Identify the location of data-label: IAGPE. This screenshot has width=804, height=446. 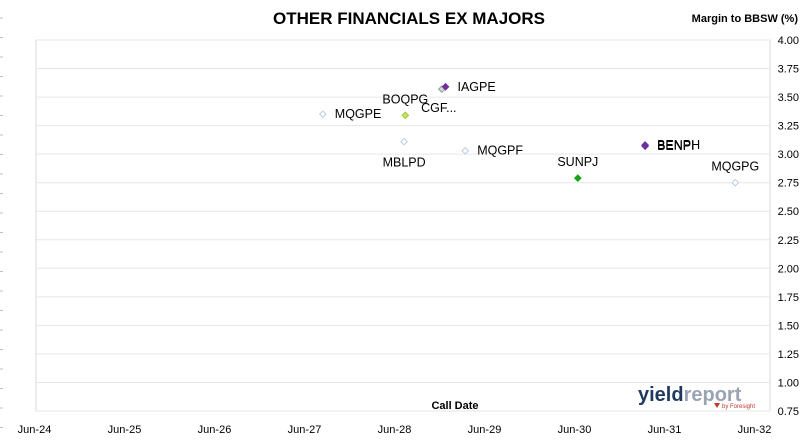
(477, 87).